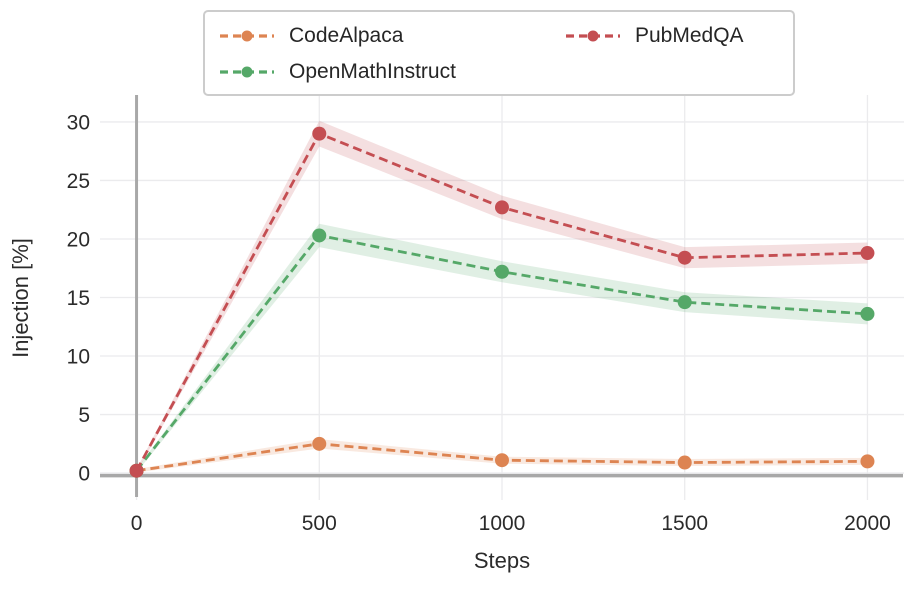  What do you see at coordinates (78, 181) in the screenshot?
I see `y-tick-label: 25` at bounding box center [78, 181].